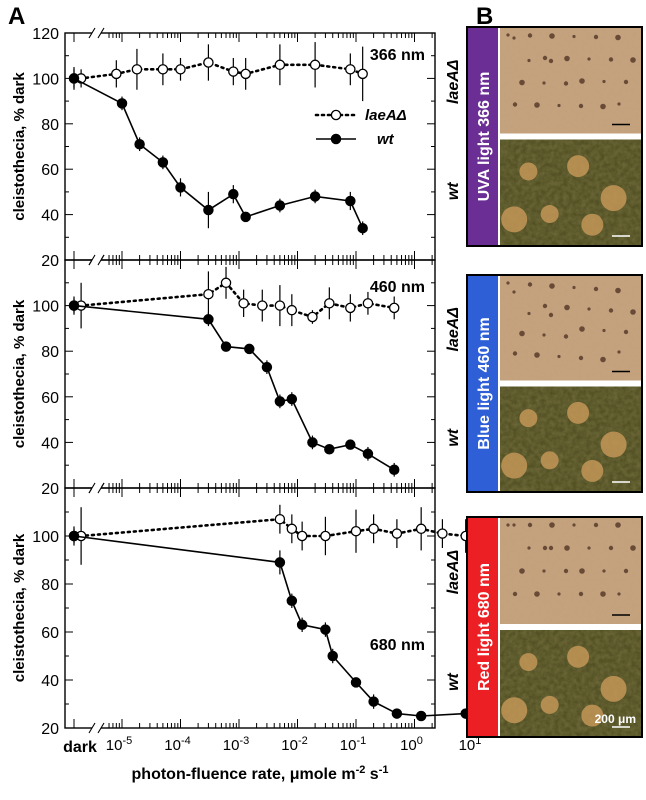 This screenshot has width=646, height=800. Describe the element at coordinates (119, 744) in the screenshot. I see `x-tick-label: 10⁻⁵` at that location.